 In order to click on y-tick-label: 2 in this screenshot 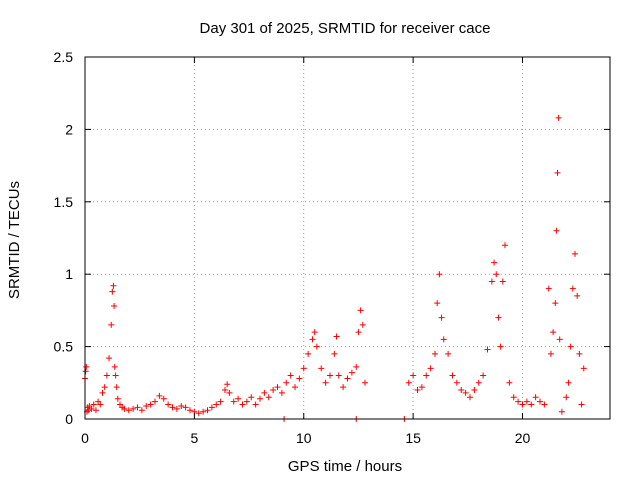, I will do `click(69, 129)`.